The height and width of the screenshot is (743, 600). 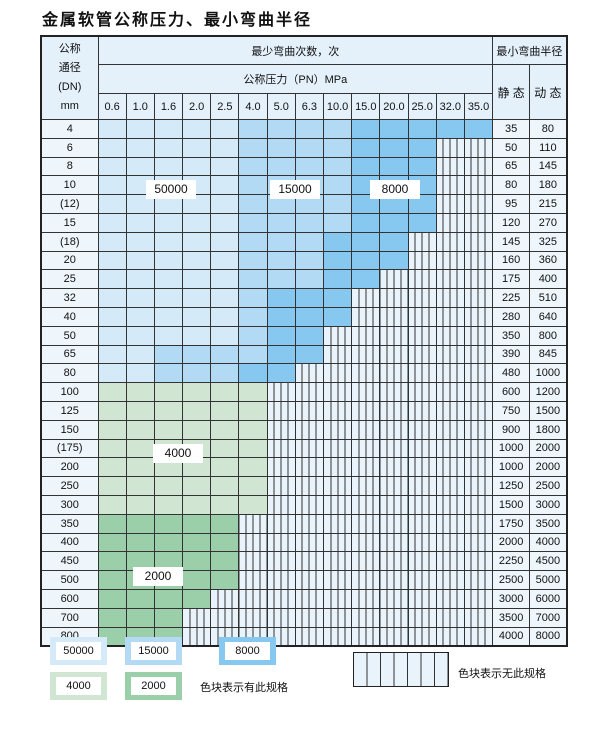 I want to click on legend-label: 4000, so click(x=78, y=686).